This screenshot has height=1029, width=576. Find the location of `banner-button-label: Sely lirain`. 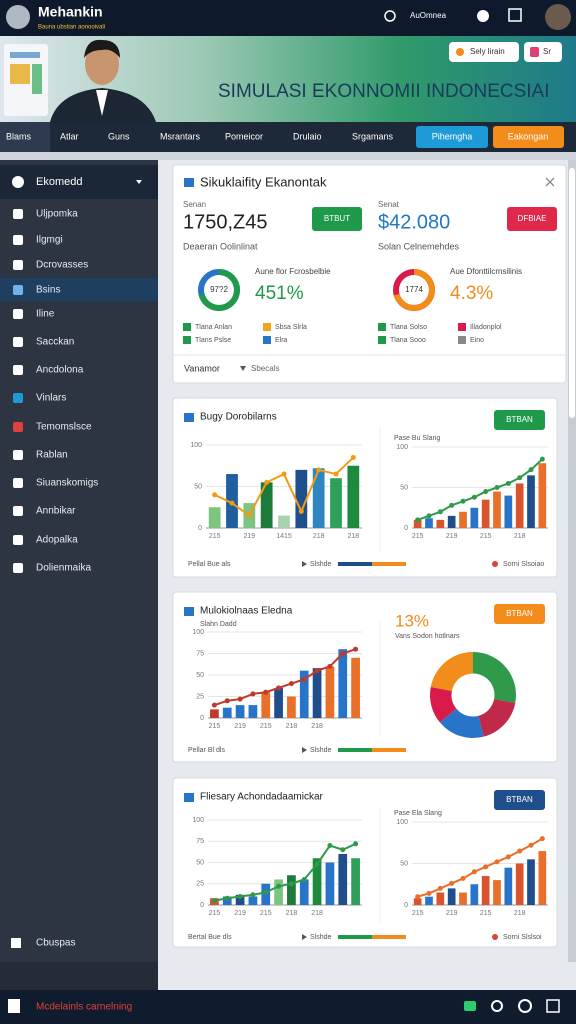

banner-button-label: Sely lirain is located at coordinates (487, 51).